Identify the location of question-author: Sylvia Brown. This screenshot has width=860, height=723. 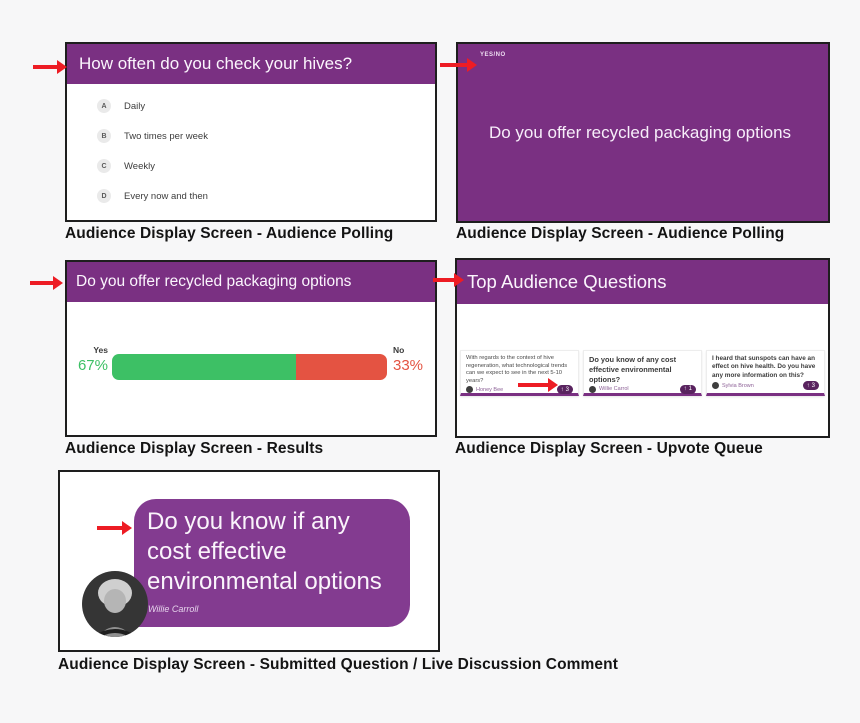
(738, 385).